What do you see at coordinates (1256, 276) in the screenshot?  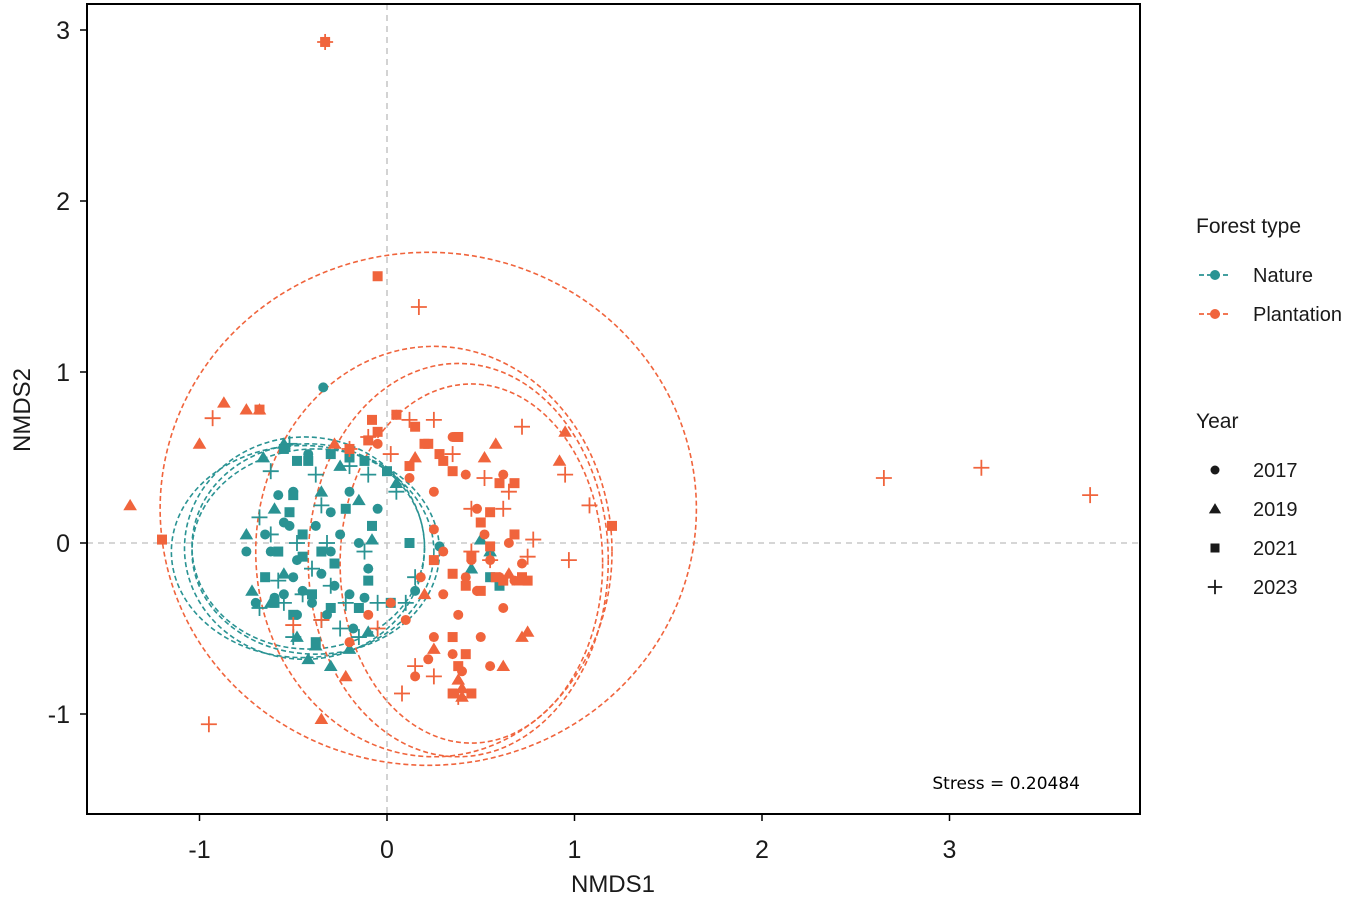 I see `legend-color-item-nature: Nature` at bounding box center [1256, 276].